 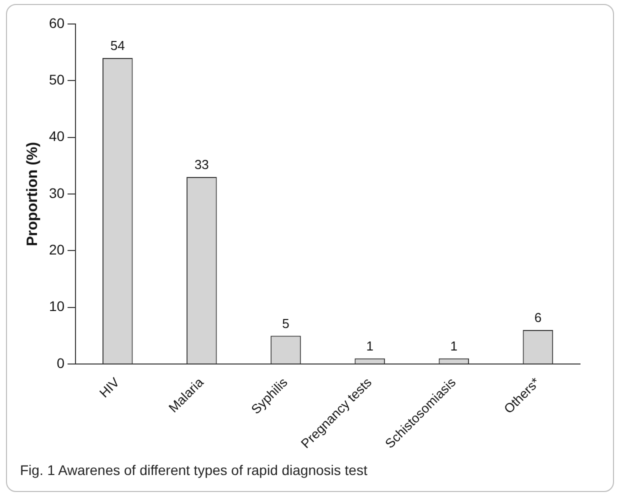 What do you see at coordinates (201, 164) in the screenshot?
I see `data-label: 33` at bounding box center [201, 164].